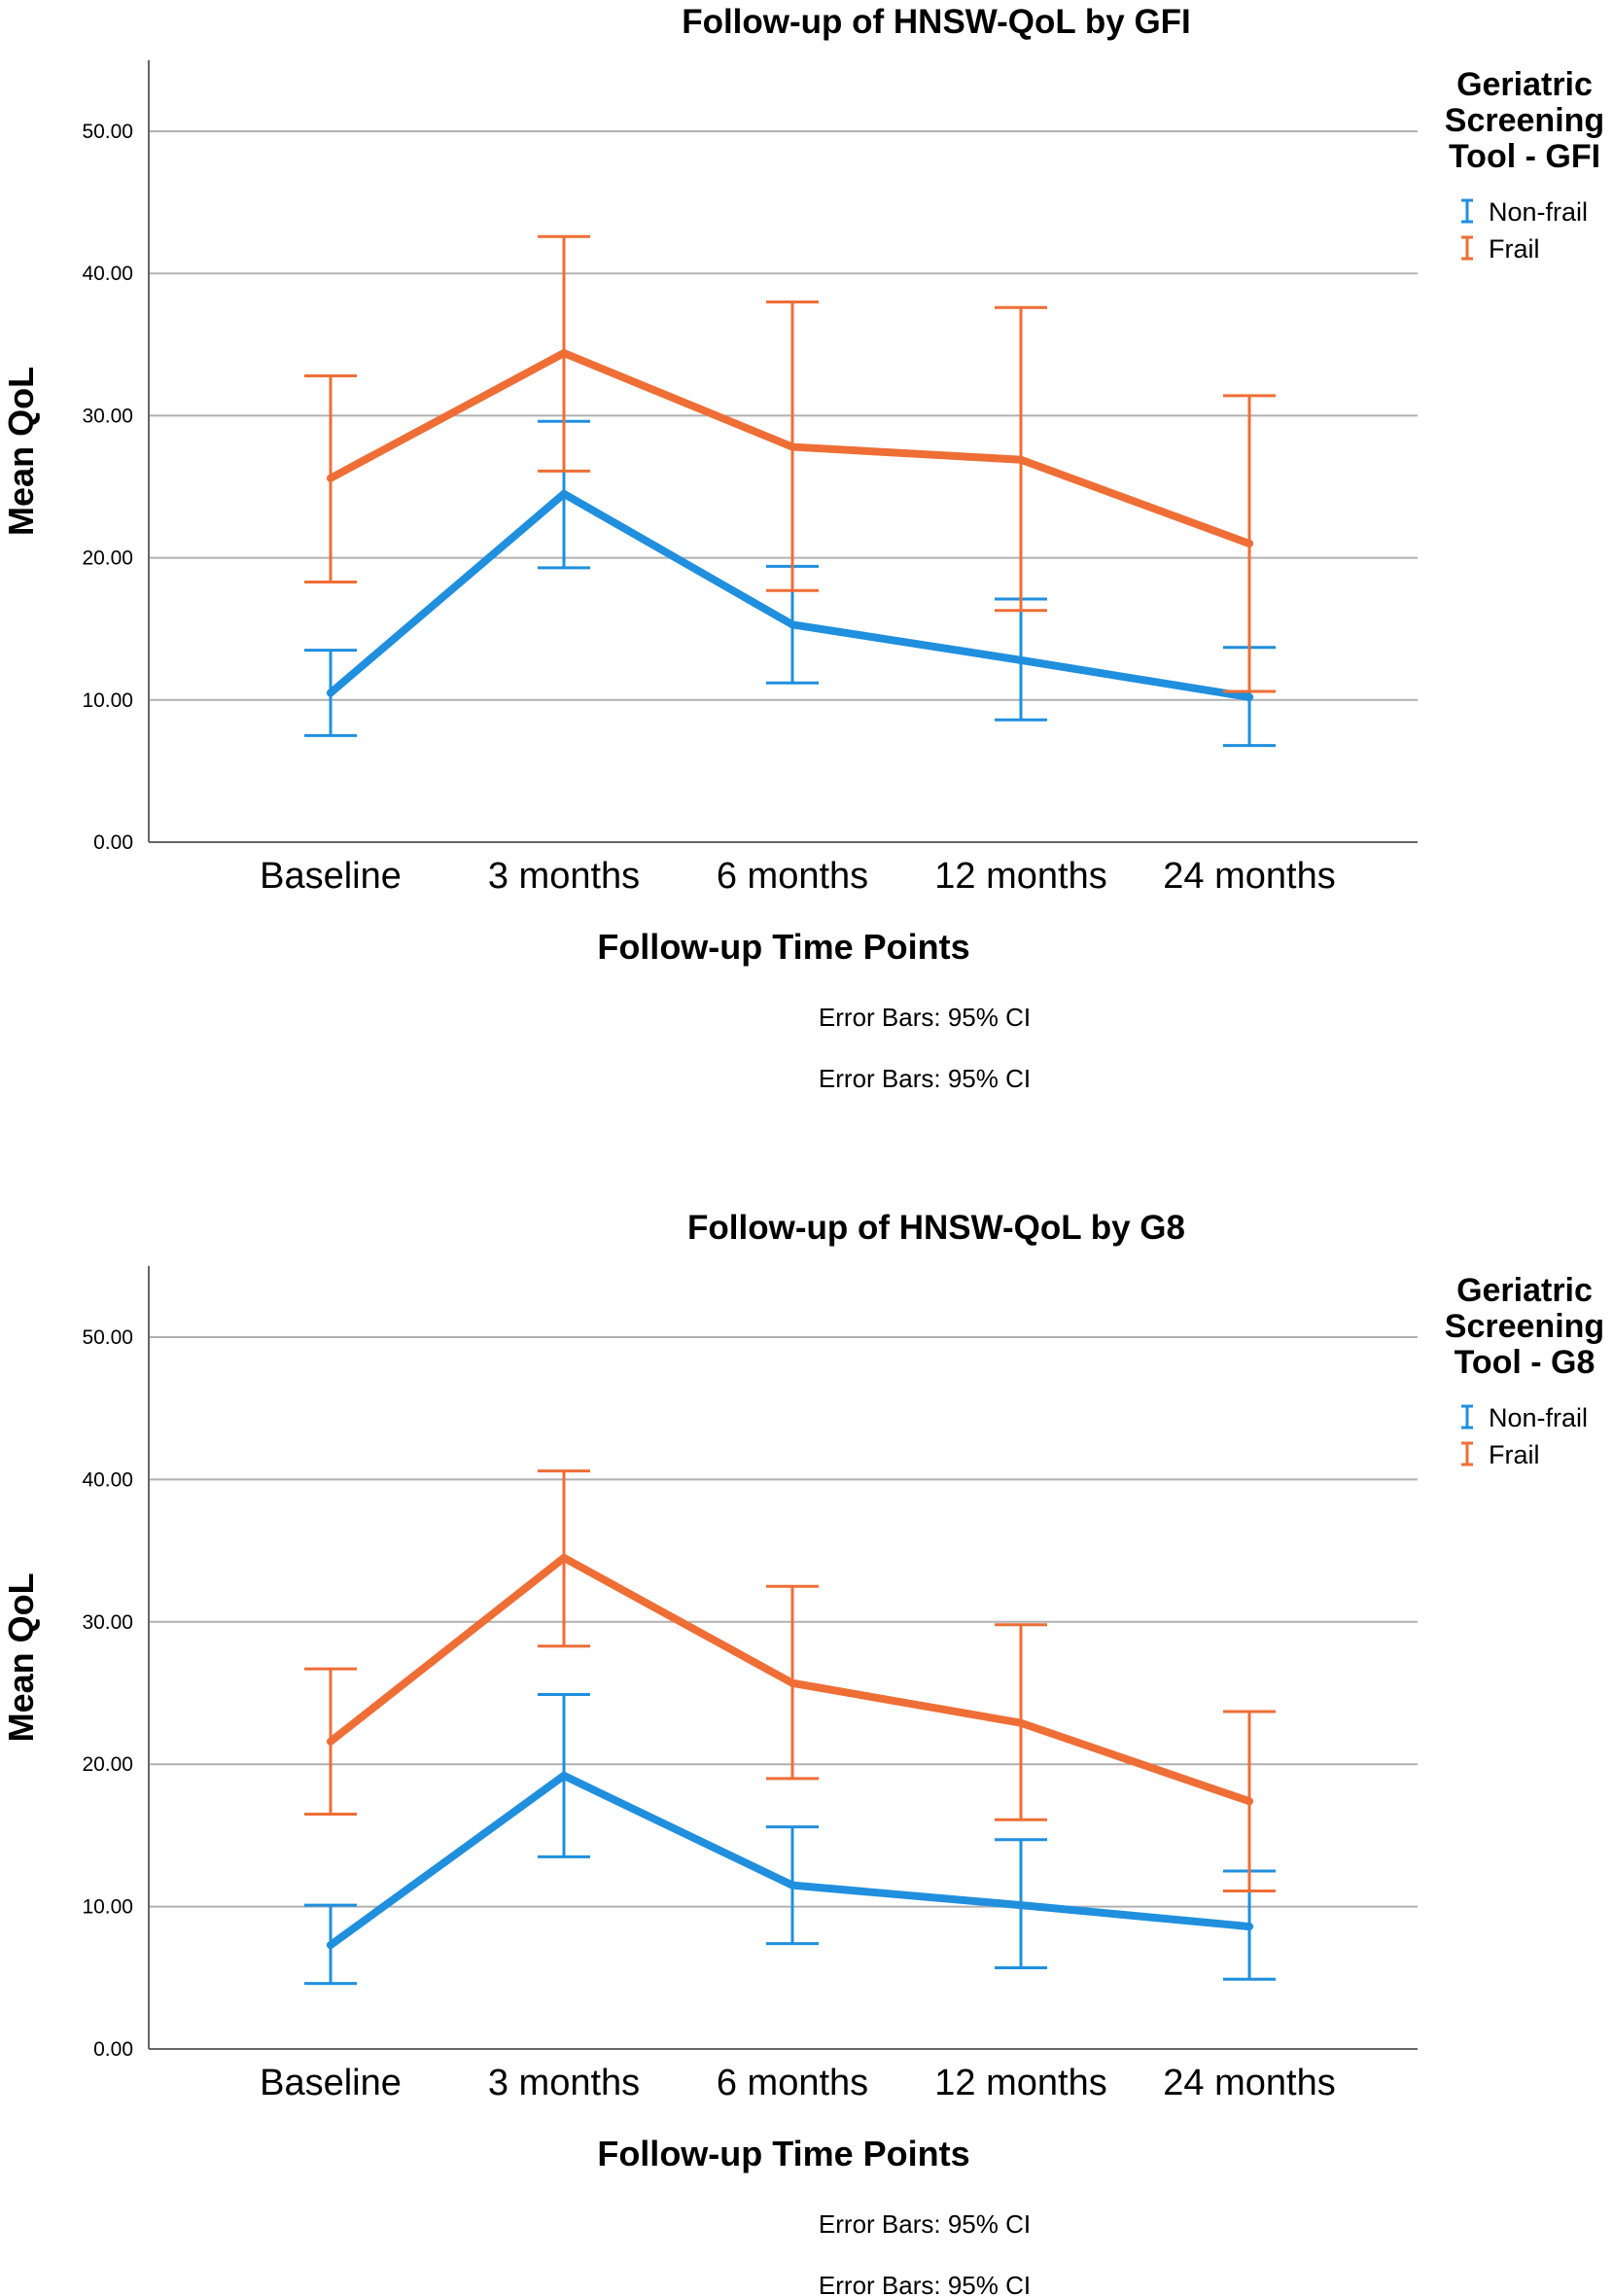  Describe the element at coordinates (1525, 1363) in the screenshot. I see `legend-title-line: Tool - G8` at that location.